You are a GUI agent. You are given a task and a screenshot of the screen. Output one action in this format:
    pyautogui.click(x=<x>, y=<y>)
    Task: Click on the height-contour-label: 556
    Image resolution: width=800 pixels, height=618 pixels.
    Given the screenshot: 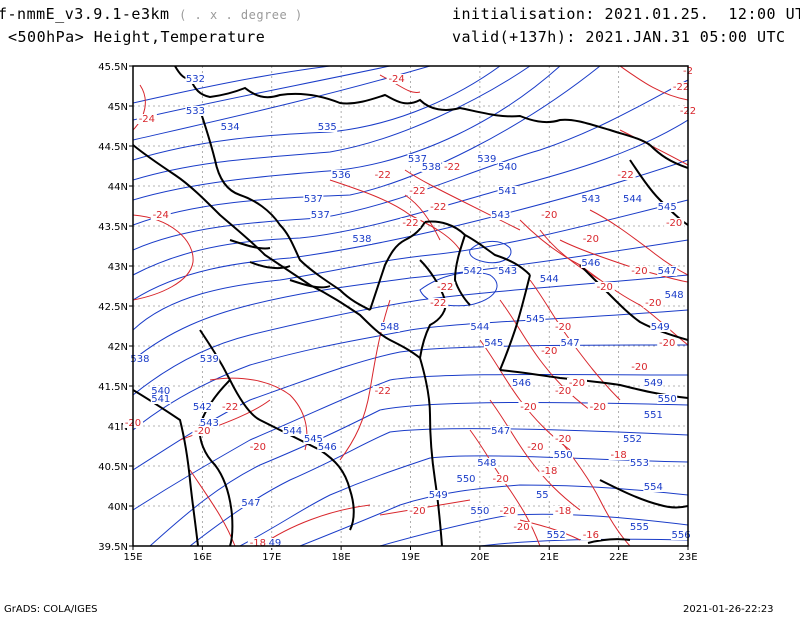 What is the action you would take?
    pyautogui.click(x=681, y=535)
    